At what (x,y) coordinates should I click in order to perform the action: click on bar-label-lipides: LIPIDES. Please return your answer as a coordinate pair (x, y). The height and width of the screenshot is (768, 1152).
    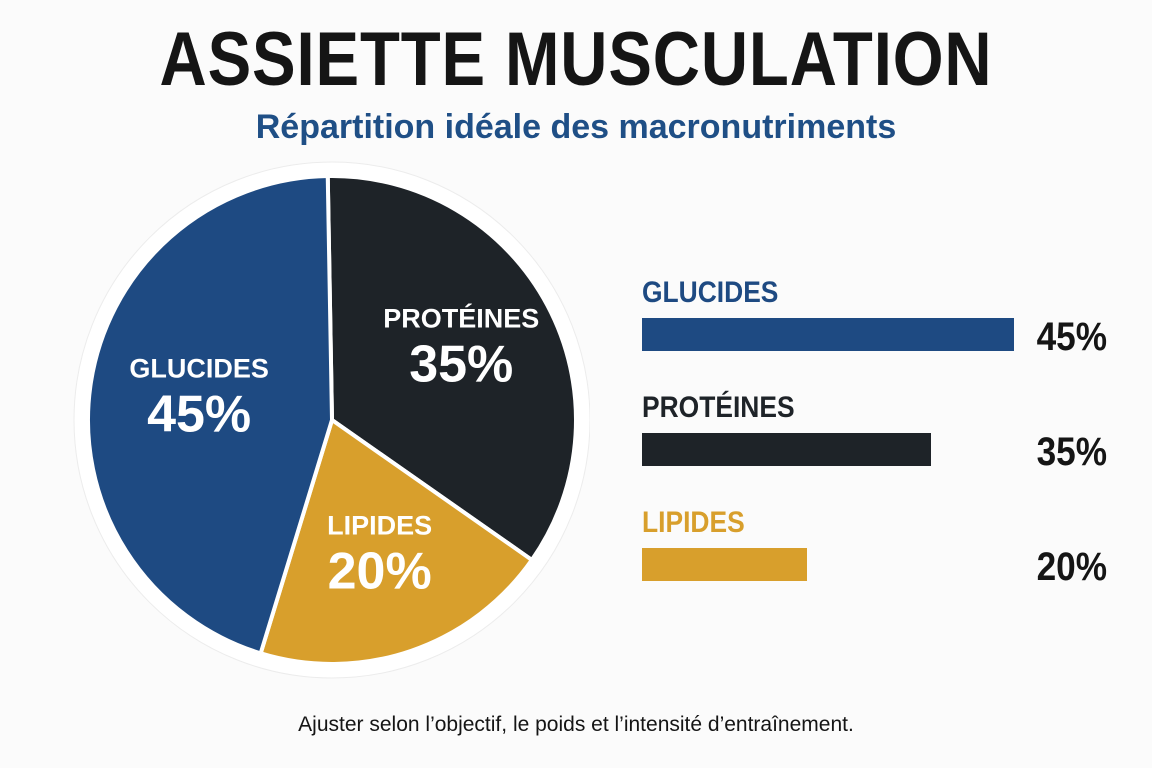
    Looking at the image, I should click on (693, 522).